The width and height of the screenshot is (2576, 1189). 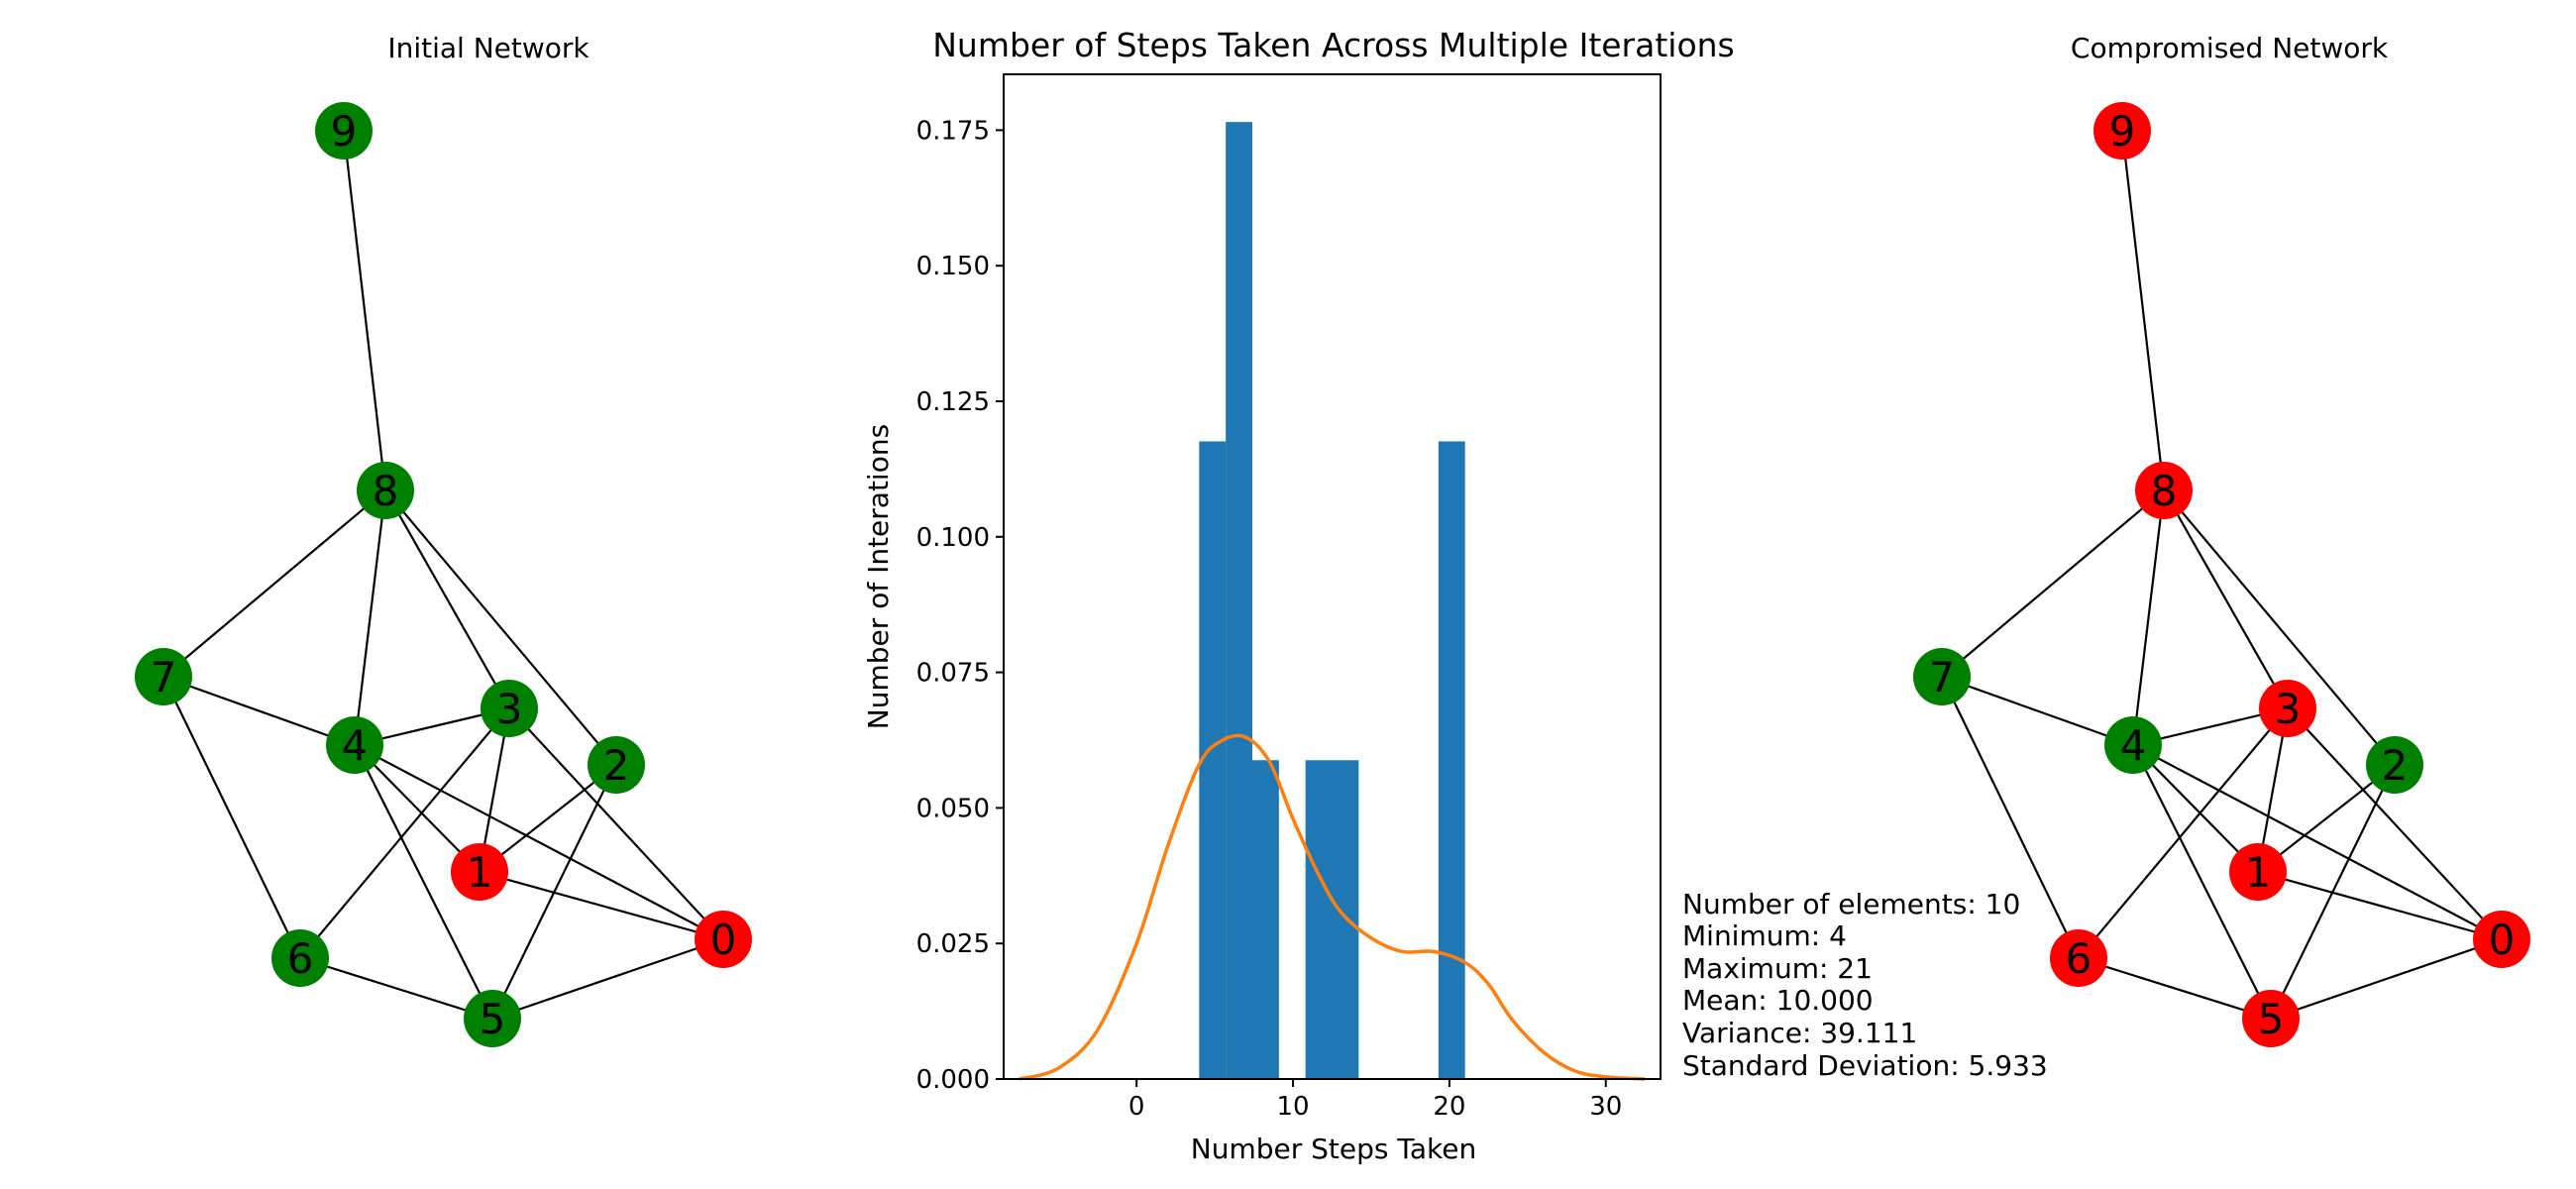 I want to click on kde-curve, so click(x=1333, y=907).